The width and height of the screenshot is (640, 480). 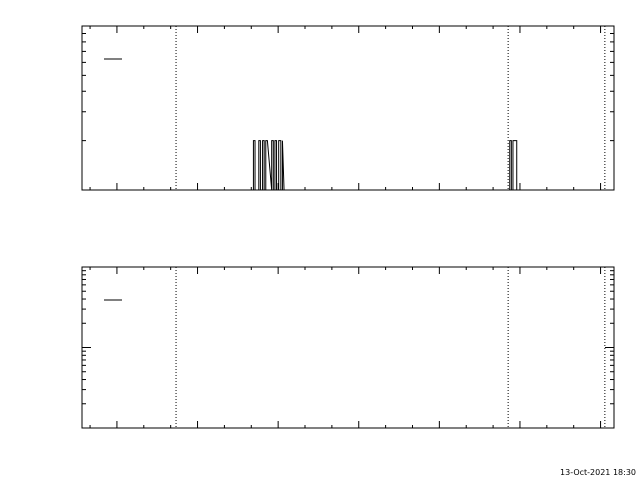 What do you see at coordinates (385, 165) in the screenshot?
I see `series-line` at bounding box center [385, 165].